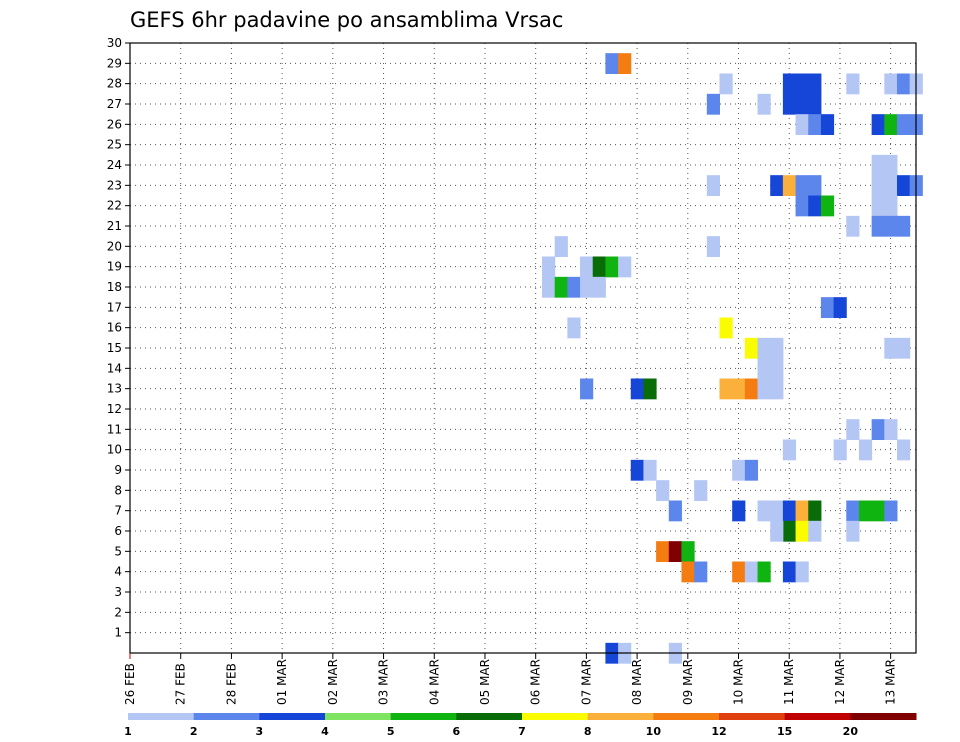  I want to click on x-tick-label: 06 MAR, so click(536, 682).